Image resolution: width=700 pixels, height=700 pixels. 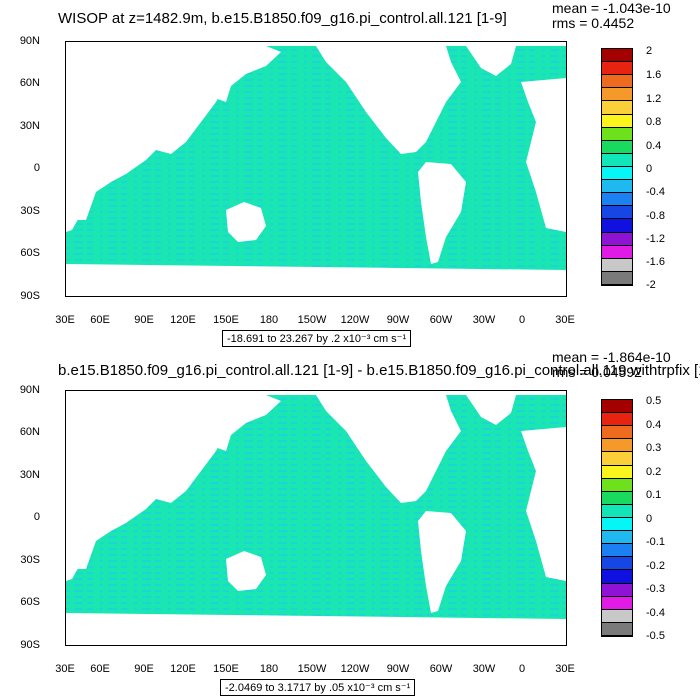 I want to click on lon-label: 150E, so click(x=226, y=669).